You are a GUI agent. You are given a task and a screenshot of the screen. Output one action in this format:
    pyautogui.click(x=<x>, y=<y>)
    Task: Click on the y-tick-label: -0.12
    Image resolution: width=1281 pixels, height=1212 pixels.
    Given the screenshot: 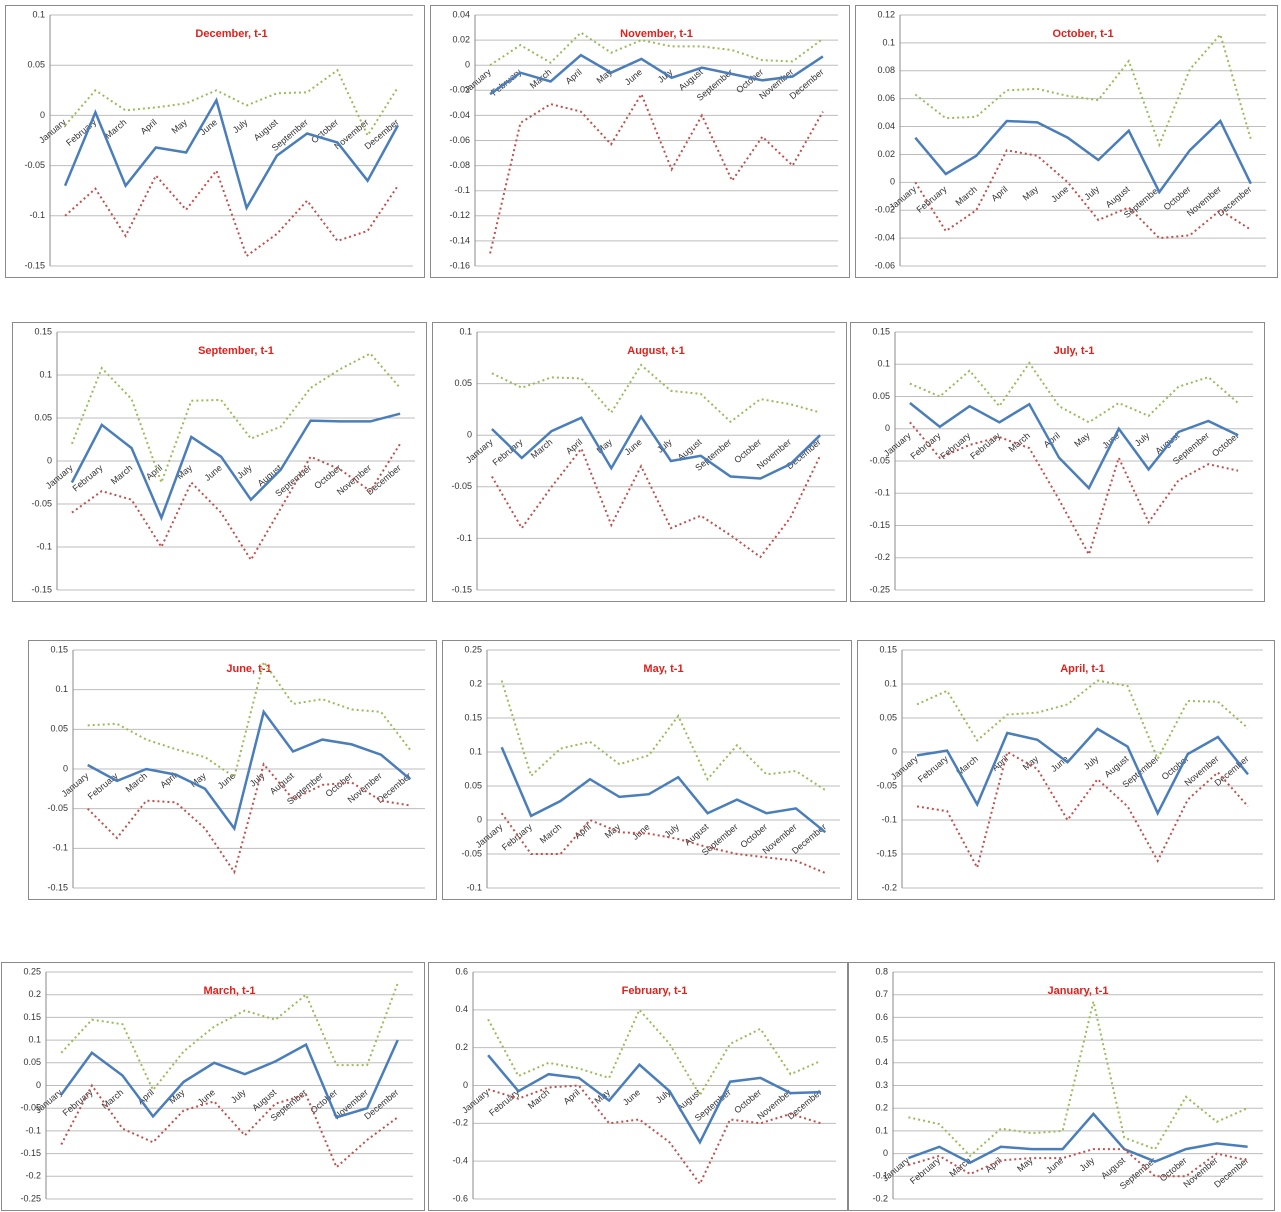 What is the action you would take?
    pyautogui.click(x=459, y=215)
    